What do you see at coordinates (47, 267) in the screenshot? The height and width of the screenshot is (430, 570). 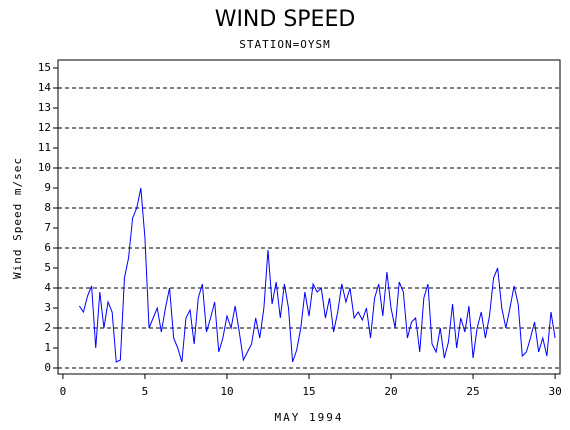 I see `y-tick-label: 5` at bounding box center [47, 267].